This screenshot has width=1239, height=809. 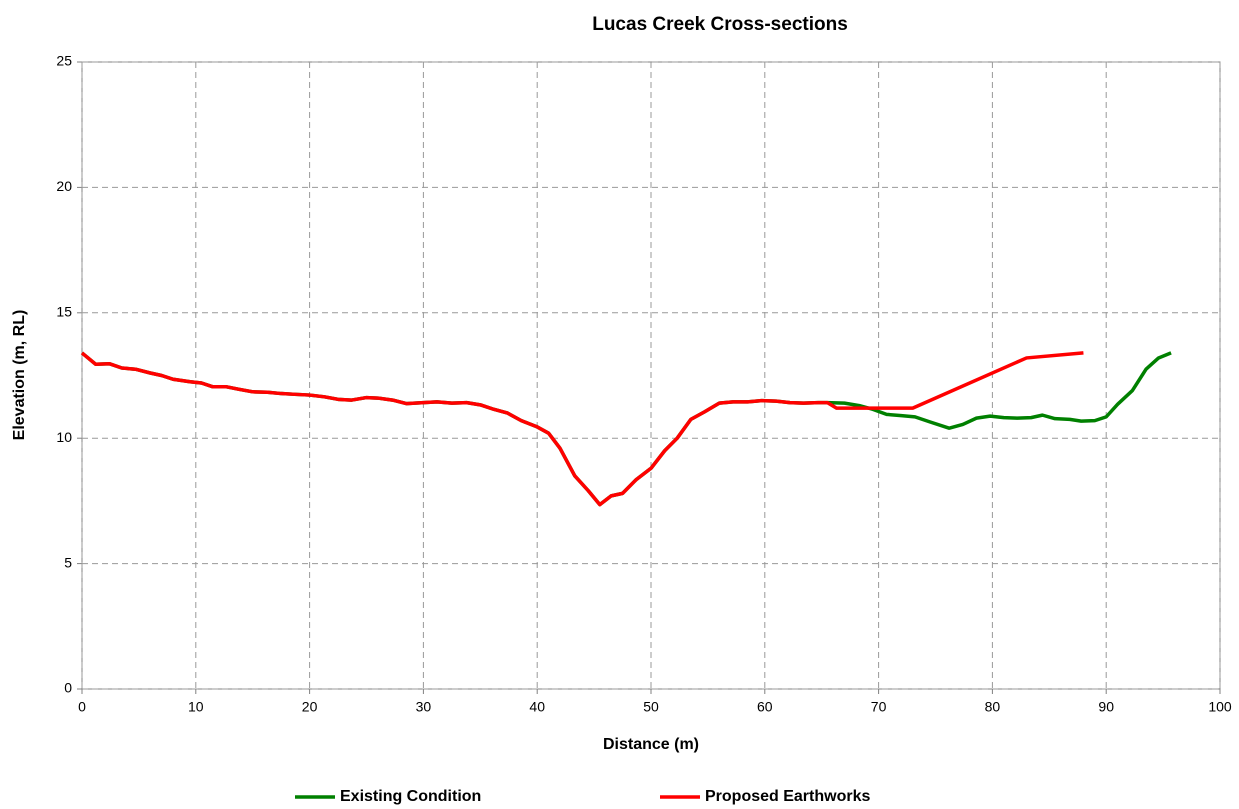 I want to click on legend-label: Existing Condition, so click(x=410, y=796).